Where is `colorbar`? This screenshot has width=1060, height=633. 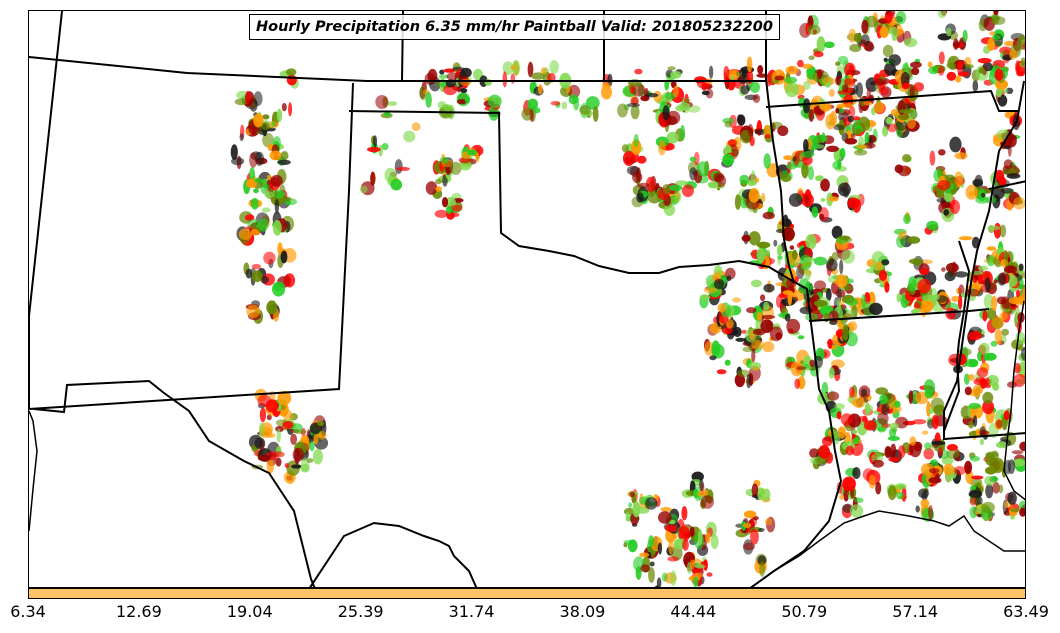
colorbar is located at coordinates (527, 593).